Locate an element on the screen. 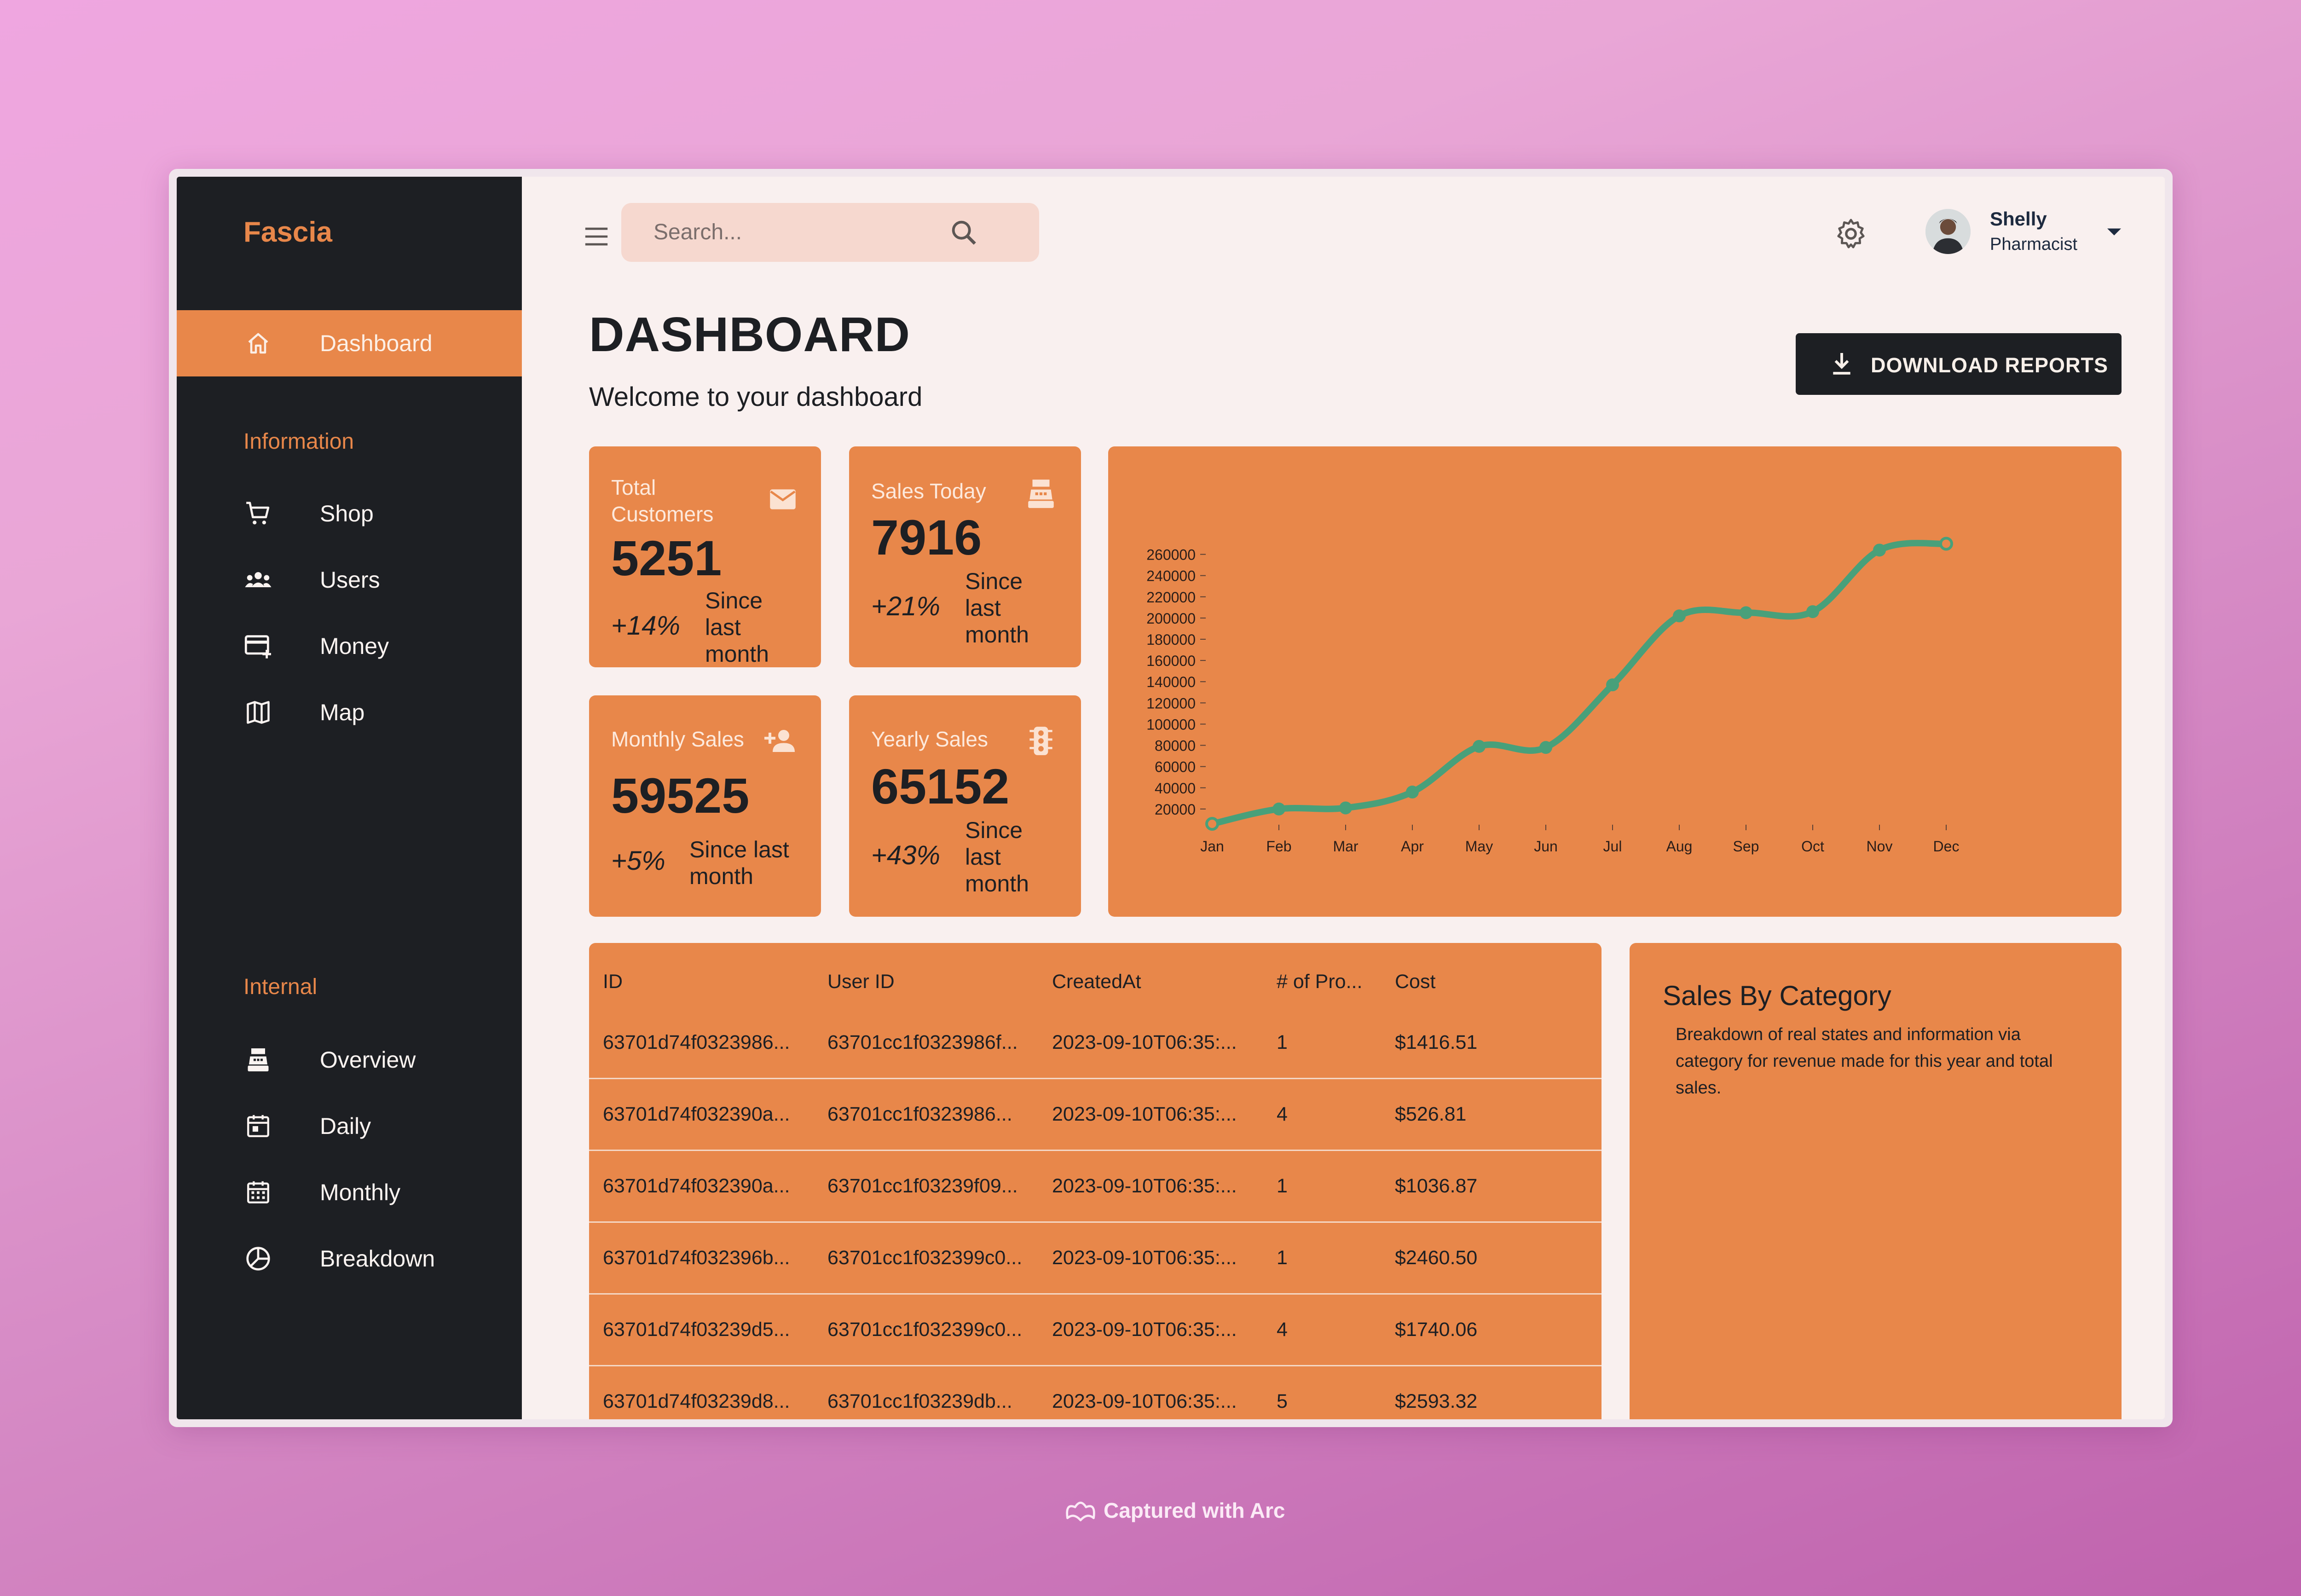 The image size is (2301, 1596). series-line is located at coordinates (1579, 683).